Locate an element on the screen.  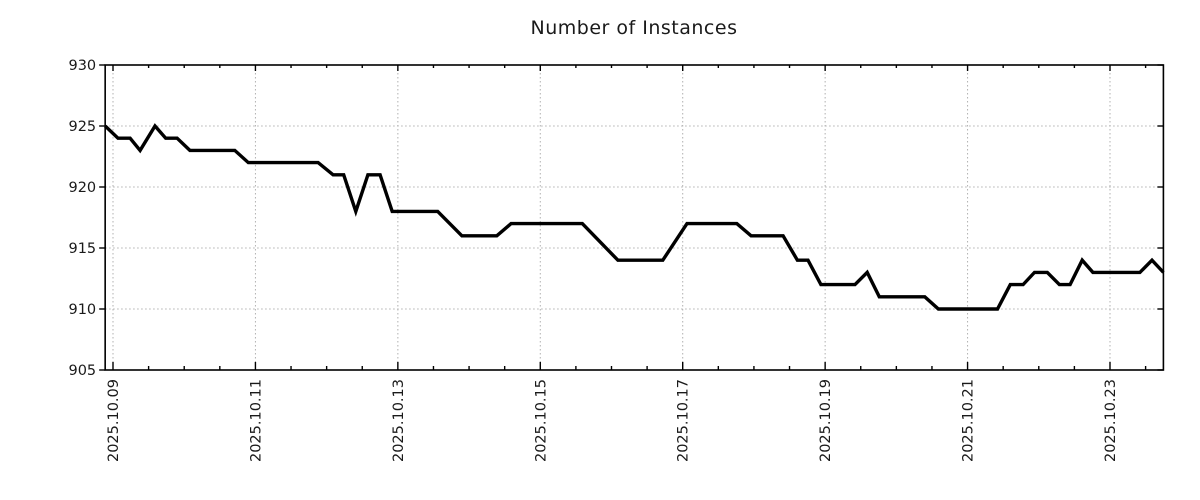
y-tick-labels: 905 910 915 920 925 930 is located at coordinates (82, 218).